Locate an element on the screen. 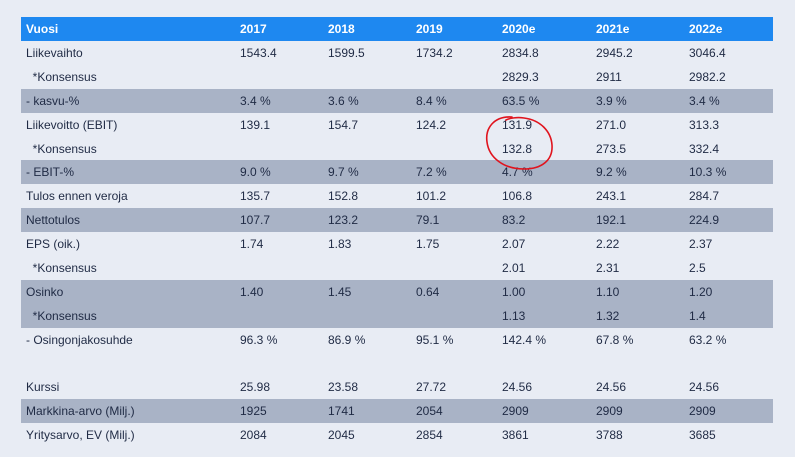 The height and width of the screenshot is (457, 795). table-cell: 1925 is located at coordinates (284, 411).